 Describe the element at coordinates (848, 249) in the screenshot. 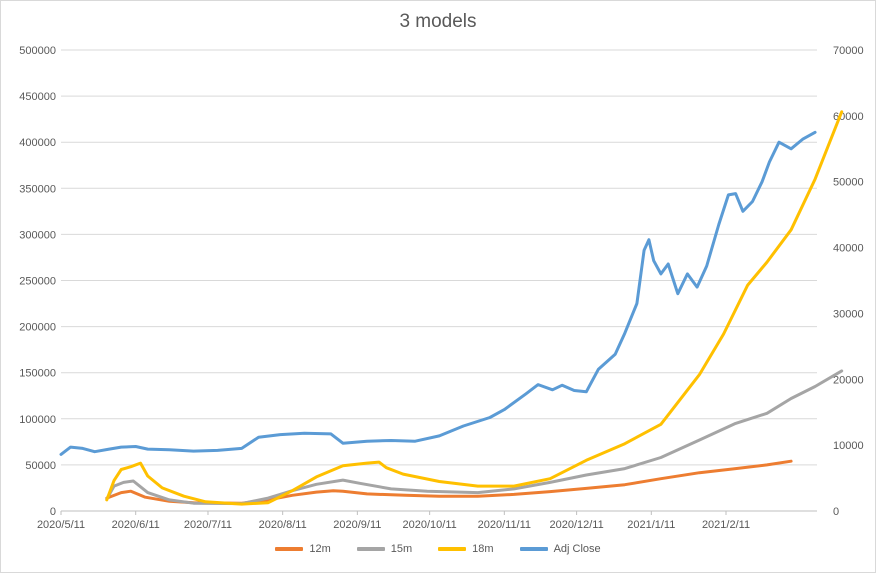

I see `y-right-tick-label: 40000` at that location.